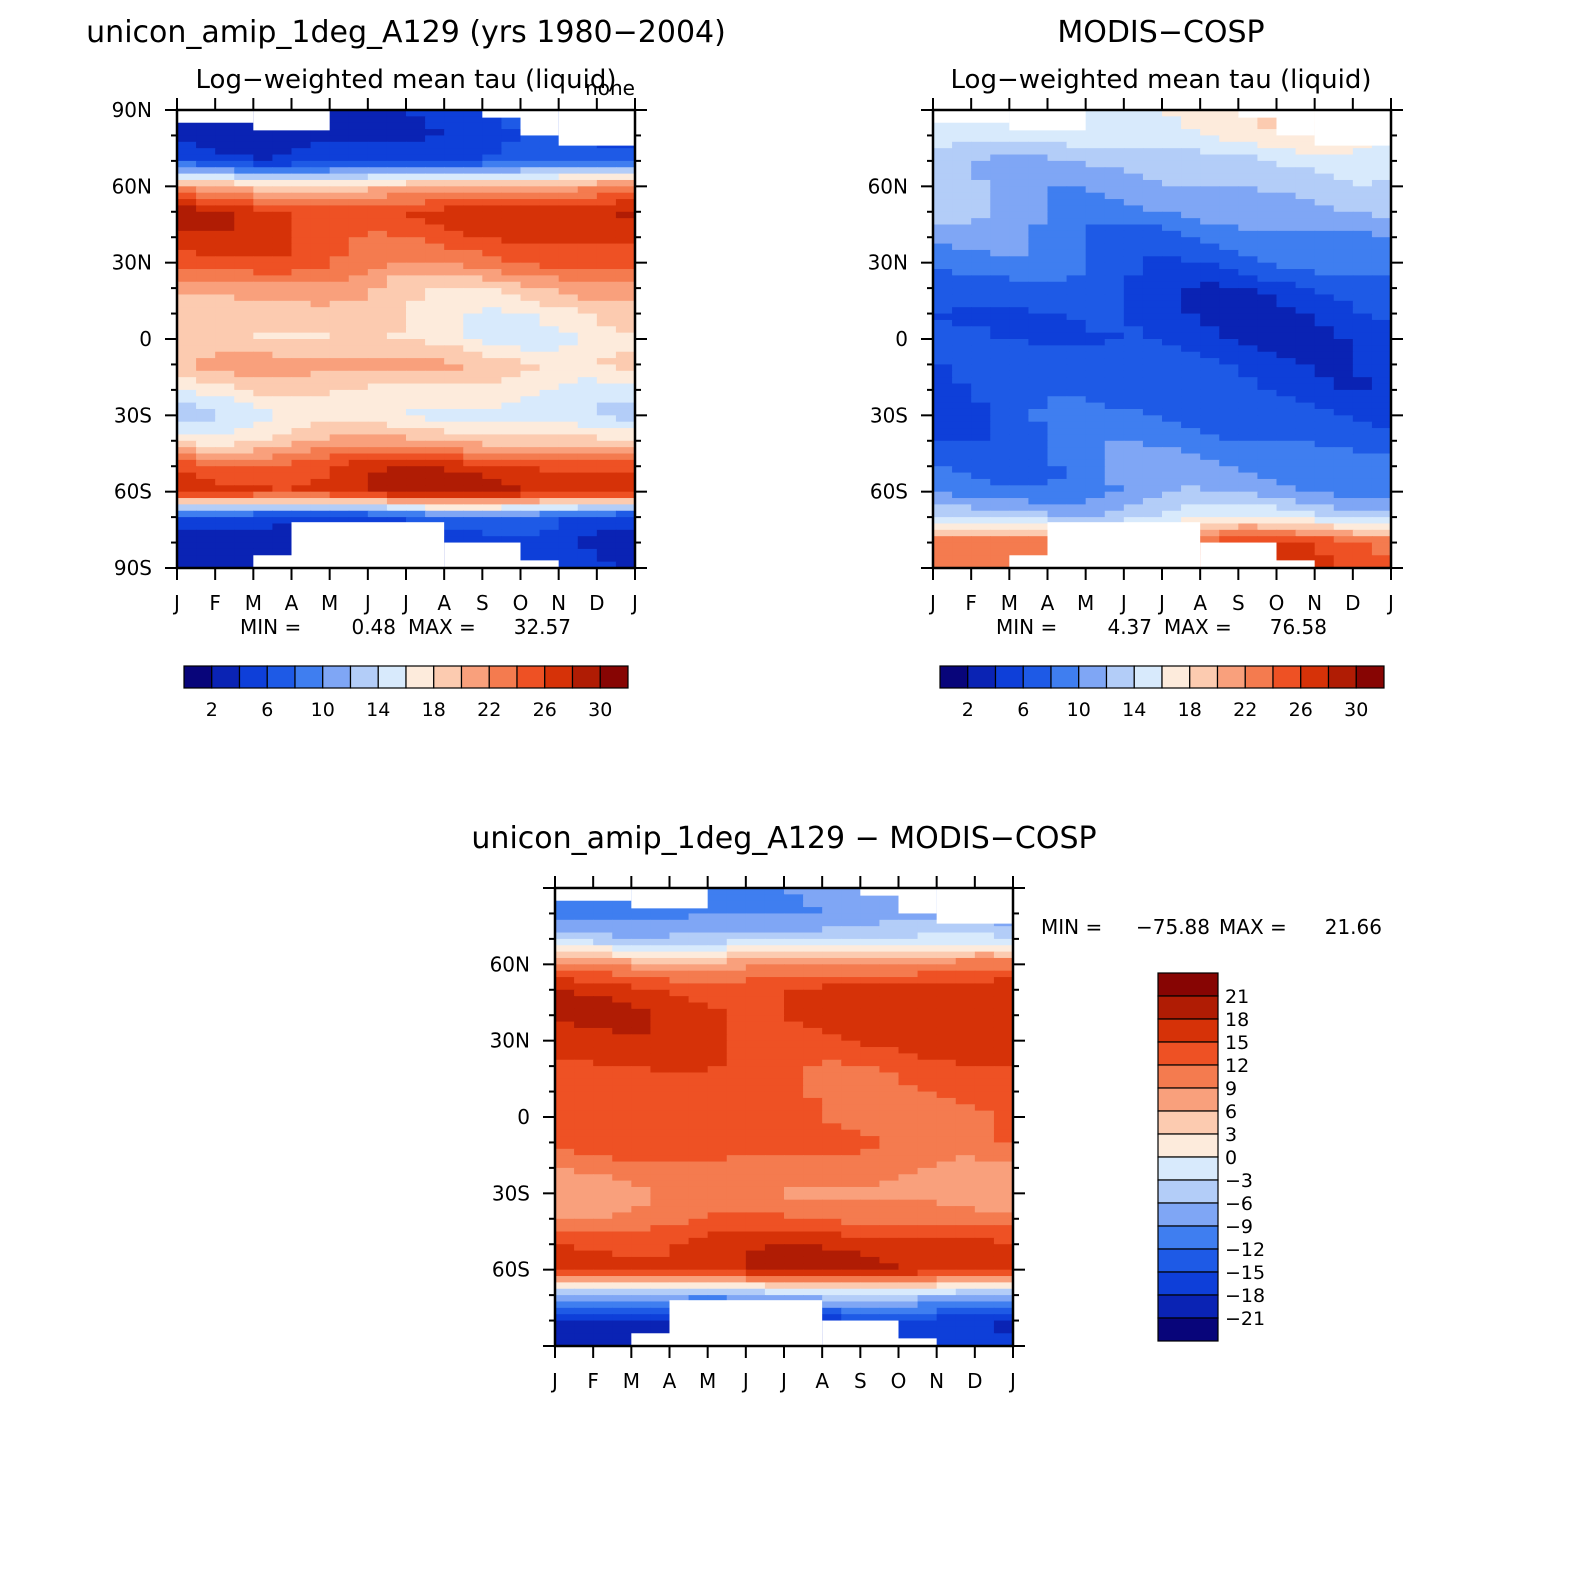 Image resolution: width=1569 pixels, height=1569 pixels. Describe the element at coordinates (442, 627) in the screenshot. I see `panel-model-max-label: MAX =` at that location.